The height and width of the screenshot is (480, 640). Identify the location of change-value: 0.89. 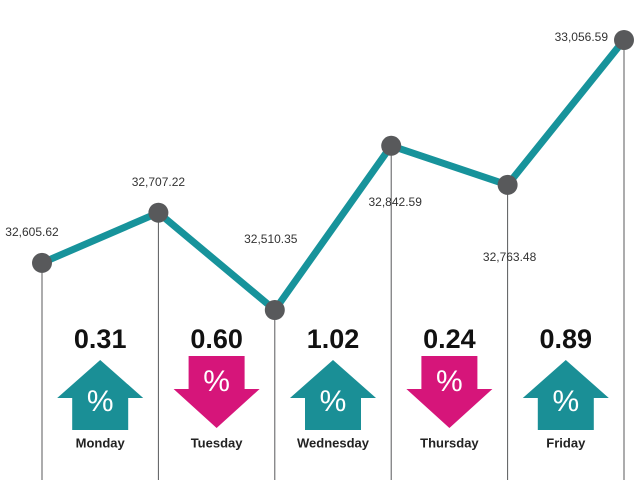
(566, 339).